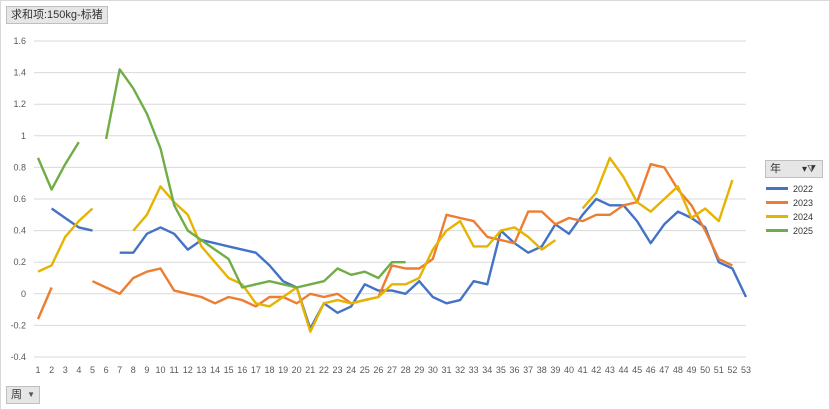 The width and height of the screenshot is (830, 410). Describe the element at coordinates (31, 394) in the screenshot. I see `dropdown-arrow-icon: ▼` at that location.